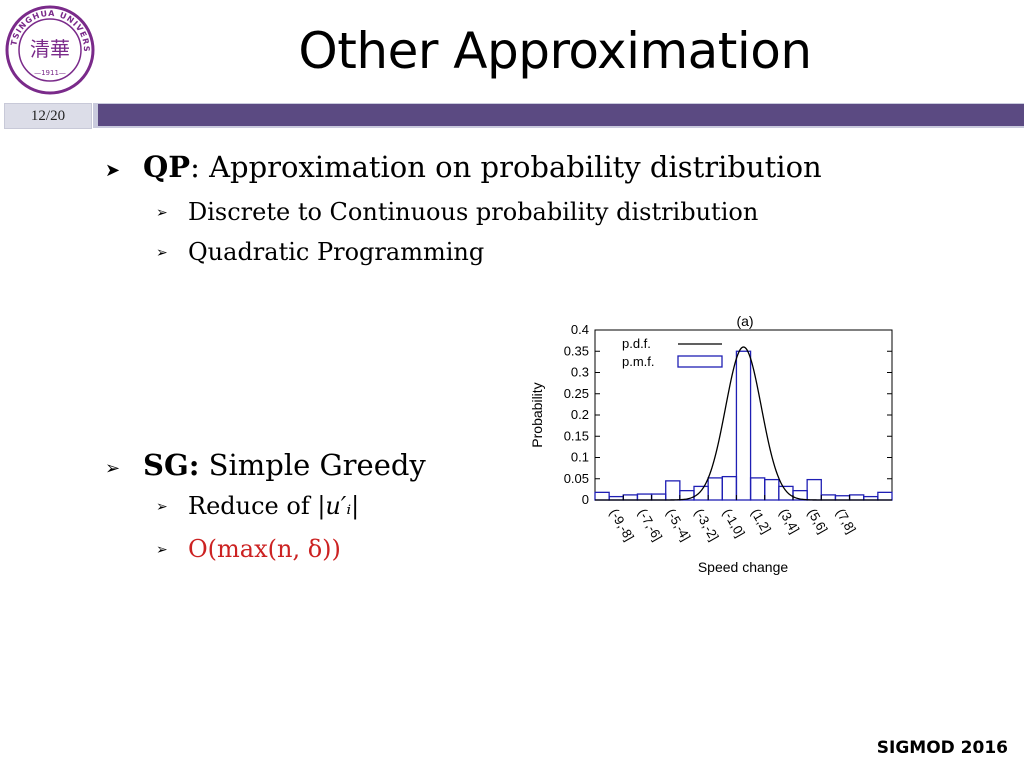  Describe the element at coordinates (555, 51) in the screenshot. I see `slide-title: Other Approximation` at that location.